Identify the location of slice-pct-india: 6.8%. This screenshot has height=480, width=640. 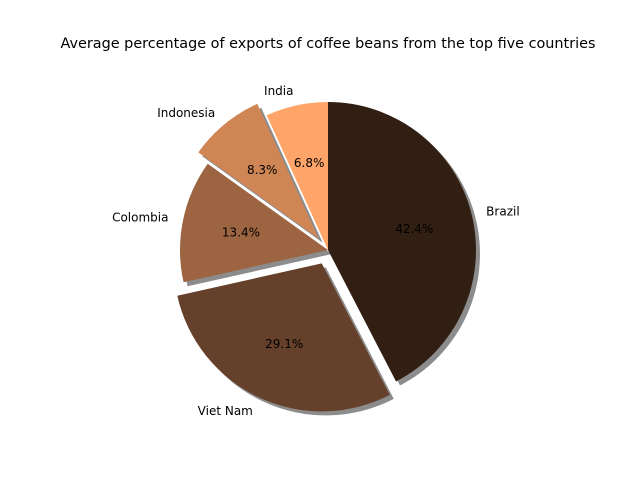
(309, 163).